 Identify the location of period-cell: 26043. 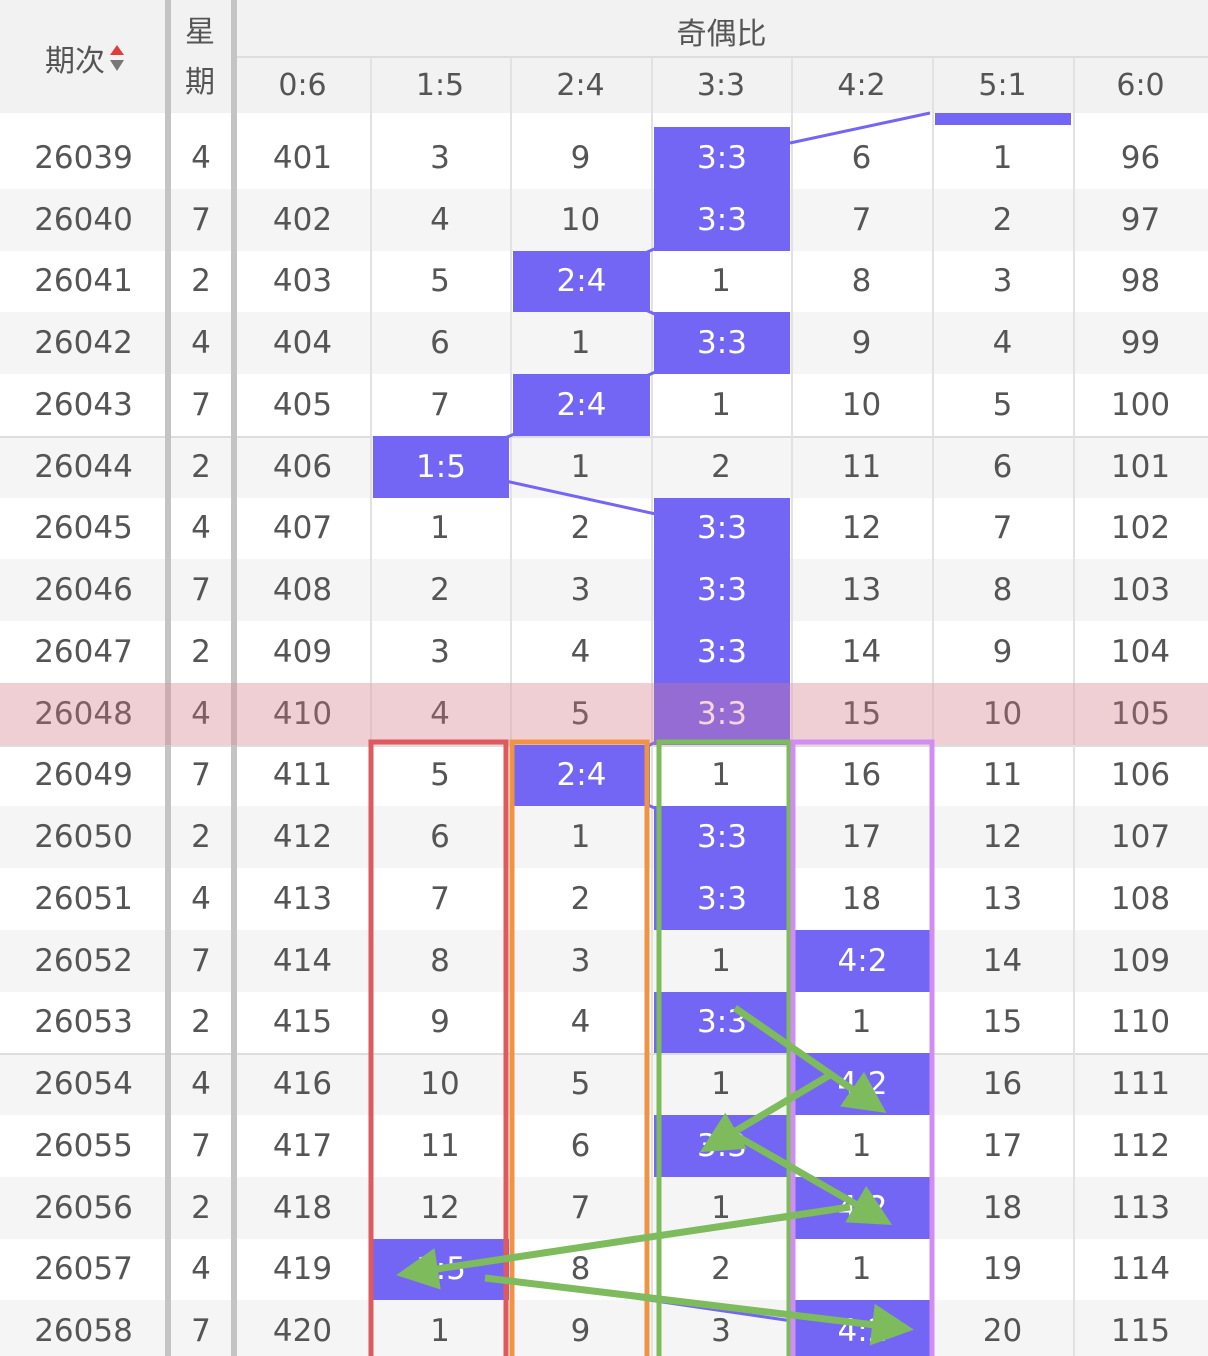
(83, 404).